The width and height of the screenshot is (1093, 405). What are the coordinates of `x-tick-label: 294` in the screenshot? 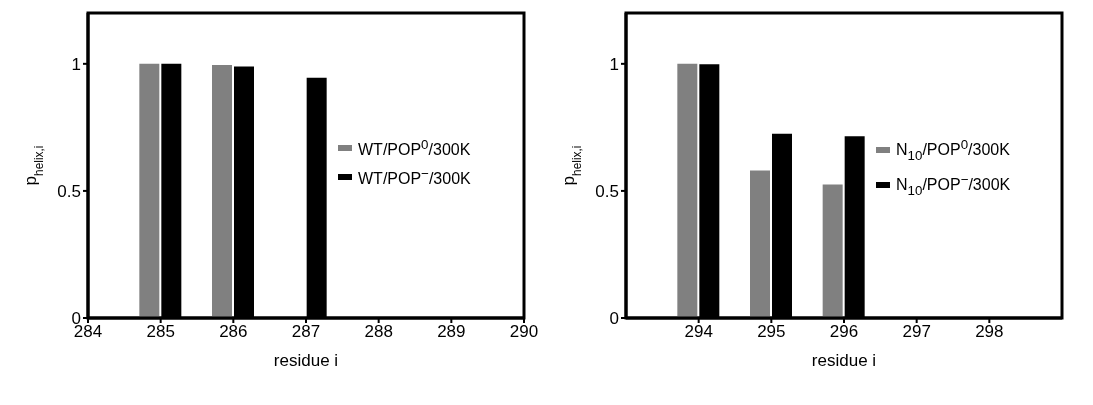 It's located at (698, 332).